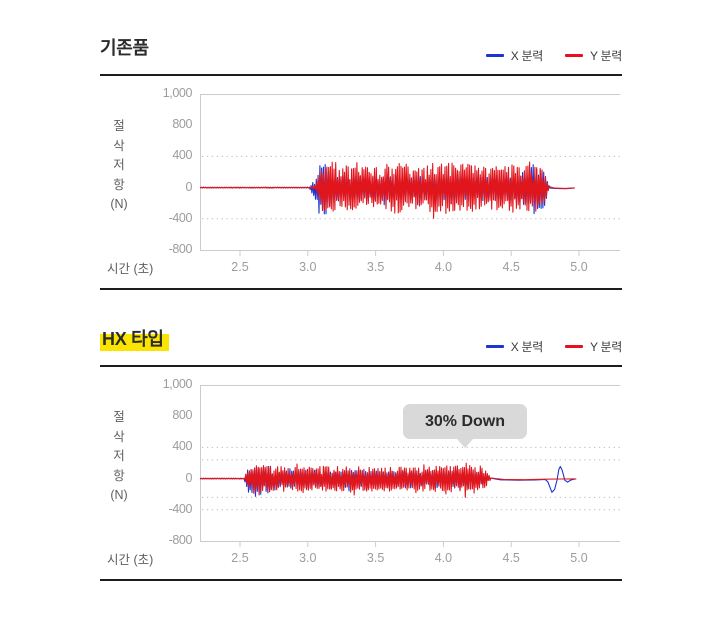 This screenshot has width=720, height=620. I want to click on chart-title-existing: 기존품, so click(124, 47).